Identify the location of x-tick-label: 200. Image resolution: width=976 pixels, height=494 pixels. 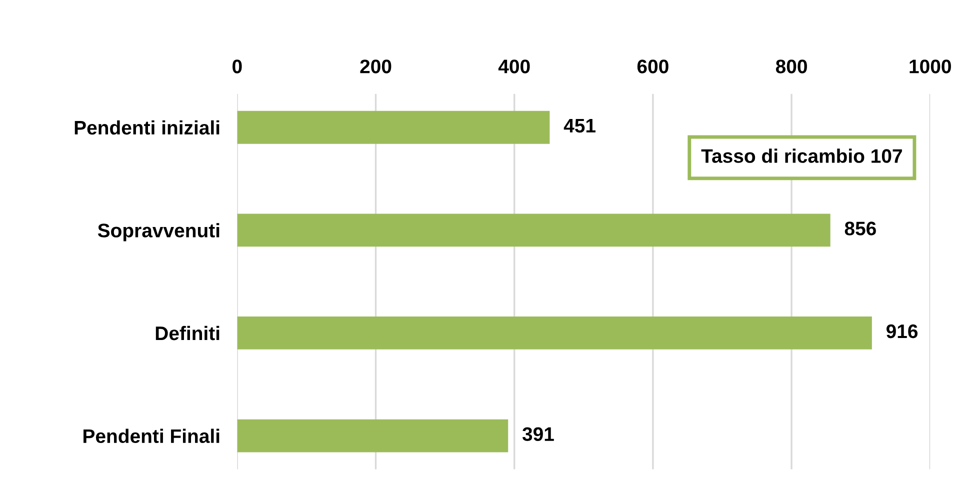
(376, 67).